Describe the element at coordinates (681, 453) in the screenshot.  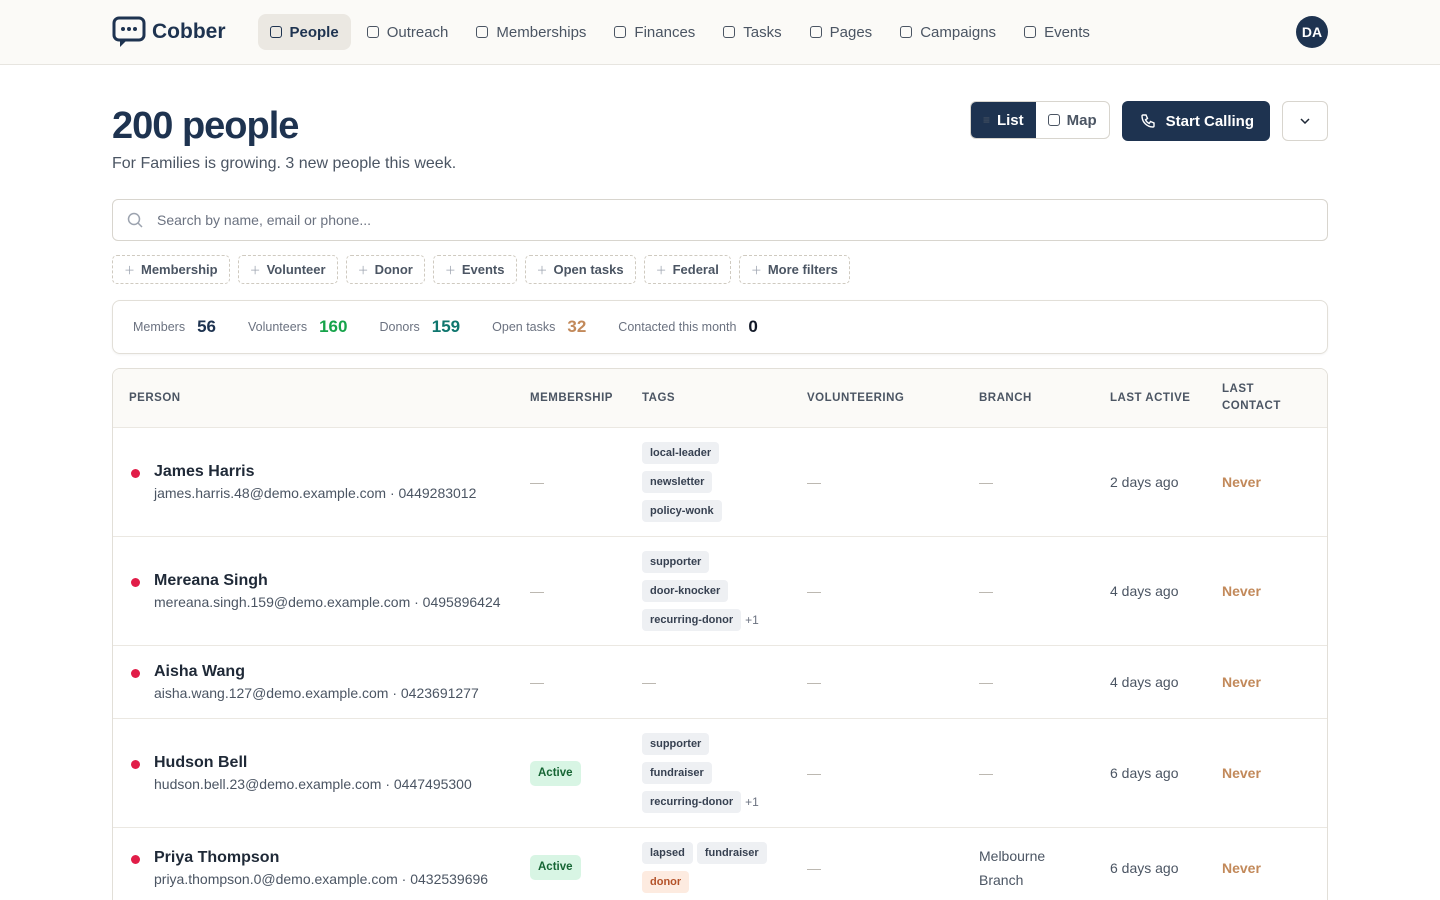
I see `tag: local-leader` at that location.